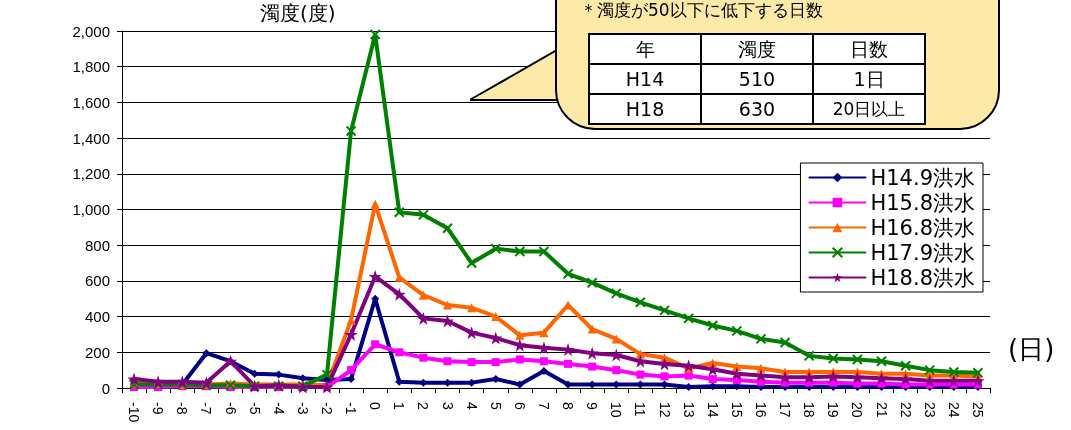 This screenshot has height=430, width=1071. I want to click on annotation: 20日以上, so click(869, 109).